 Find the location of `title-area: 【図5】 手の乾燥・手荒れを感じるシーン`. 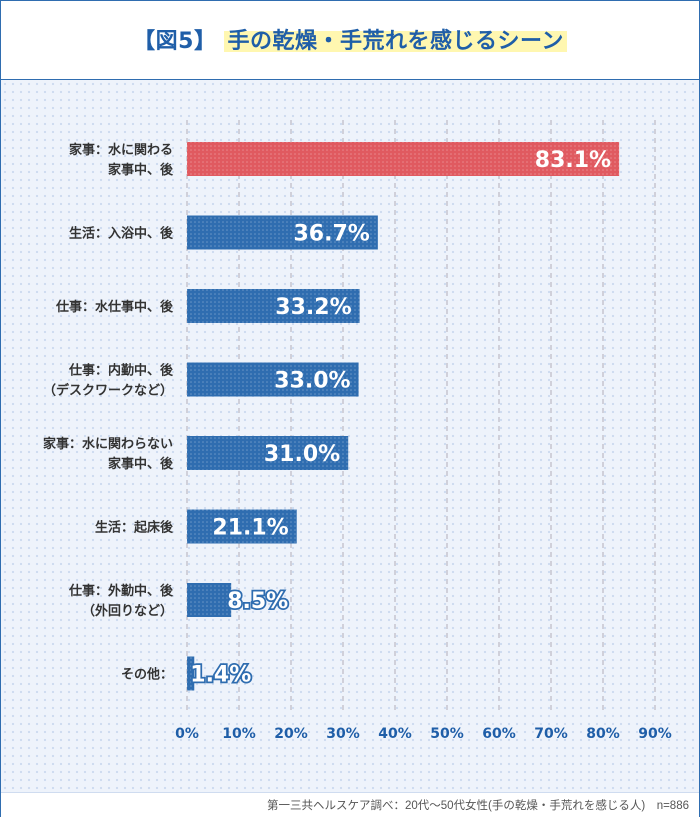

title-area: 【図5】 手の乾燥・手荒れを感じるシーン is located at coordinates (350, 40).